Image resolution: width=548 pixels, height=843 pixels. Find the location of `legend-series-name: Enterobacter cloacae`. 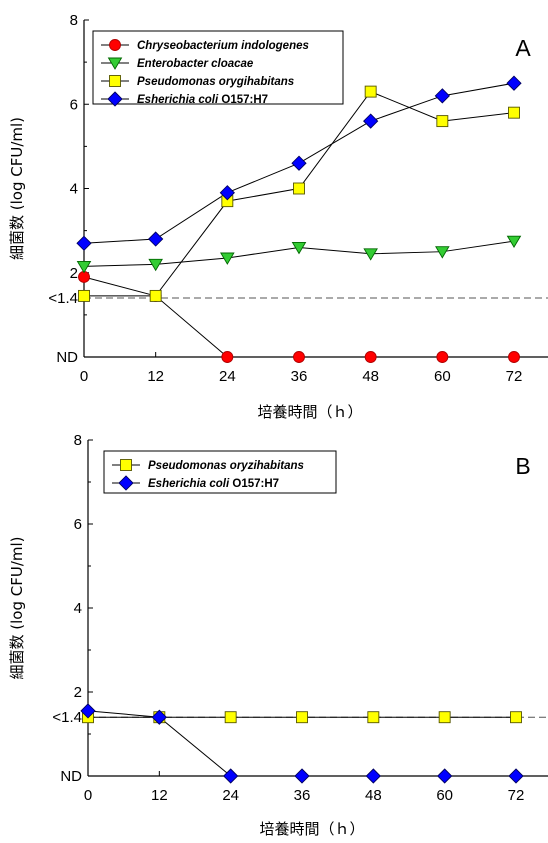

legend-series-name: Enterobacter cloacae is located at coordinates (195, 64).